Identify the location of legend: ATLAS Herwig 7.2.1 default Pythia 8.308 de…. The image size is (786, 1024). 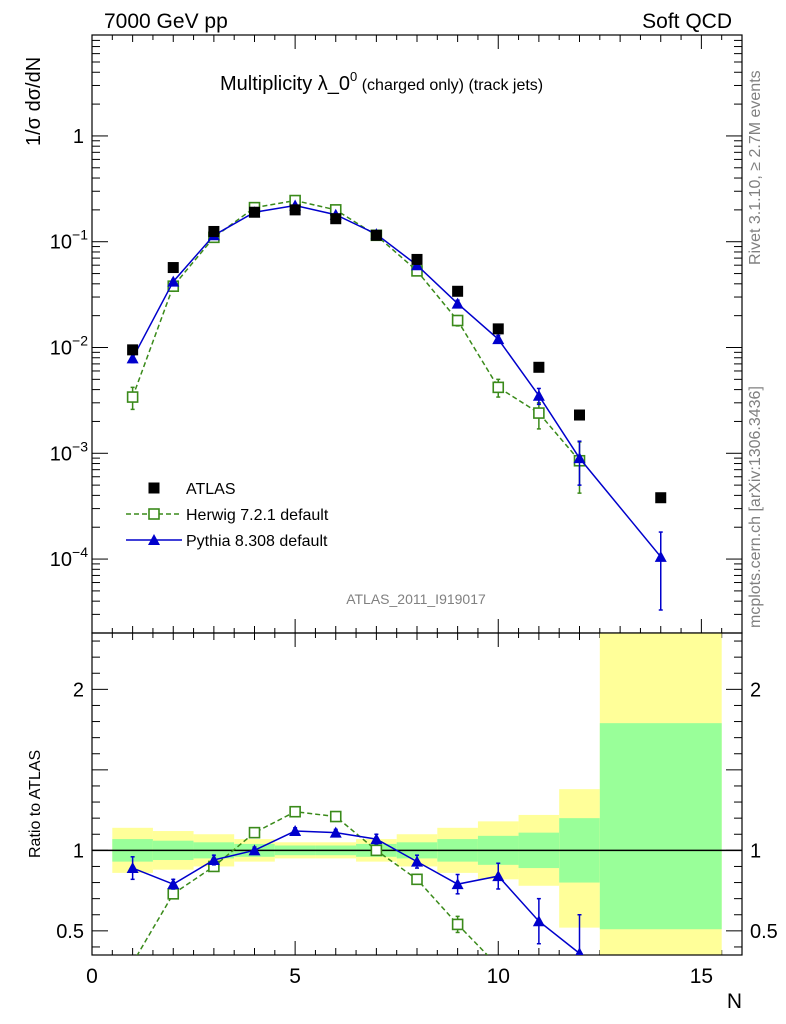
(227, 515).